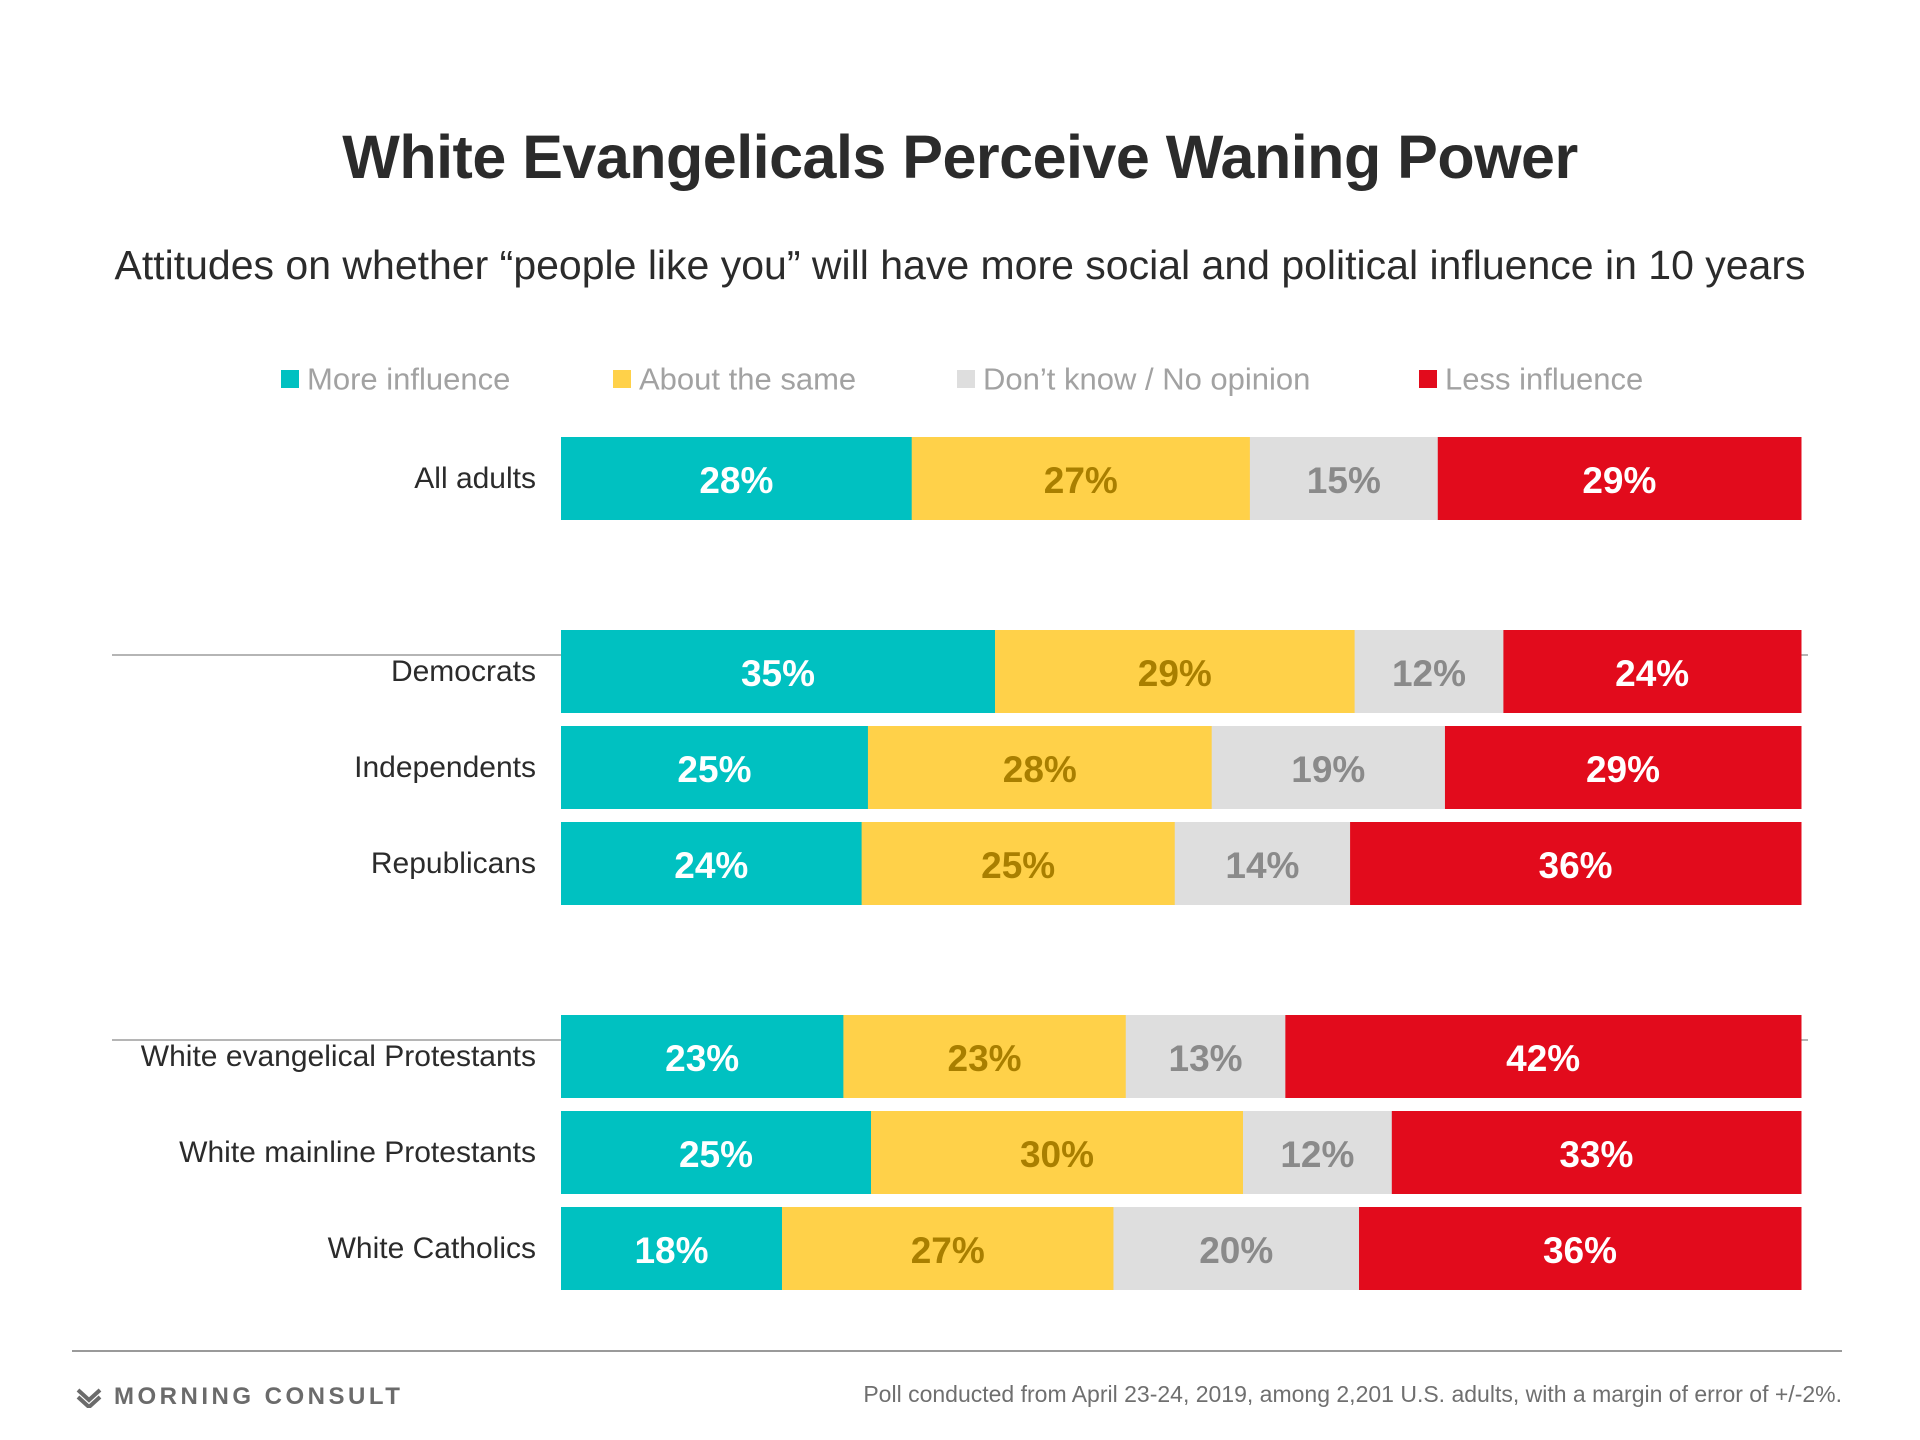 The height and width of the screenshot is (1440, 1920). What do you see at coordinates (453, 863) in the screenshot?
I see `category-label: Republicans` at bounding box center [453, 863].